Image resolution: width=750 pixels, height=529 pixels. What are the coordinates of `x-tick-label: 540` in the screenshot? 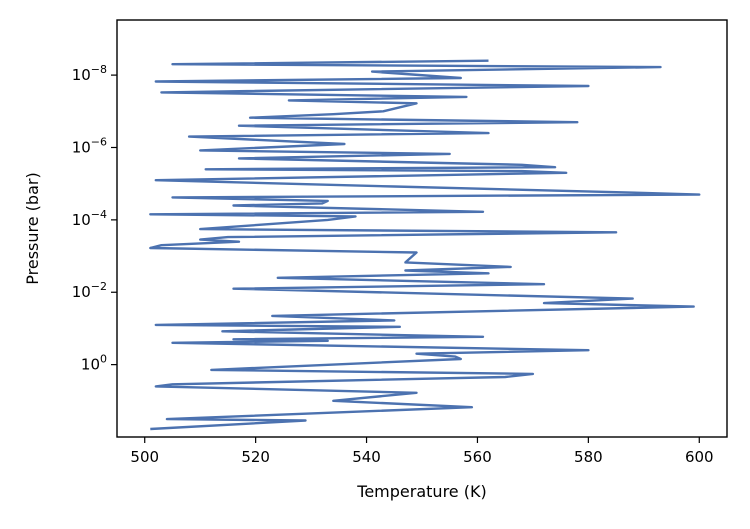 It's located at (366, 457).